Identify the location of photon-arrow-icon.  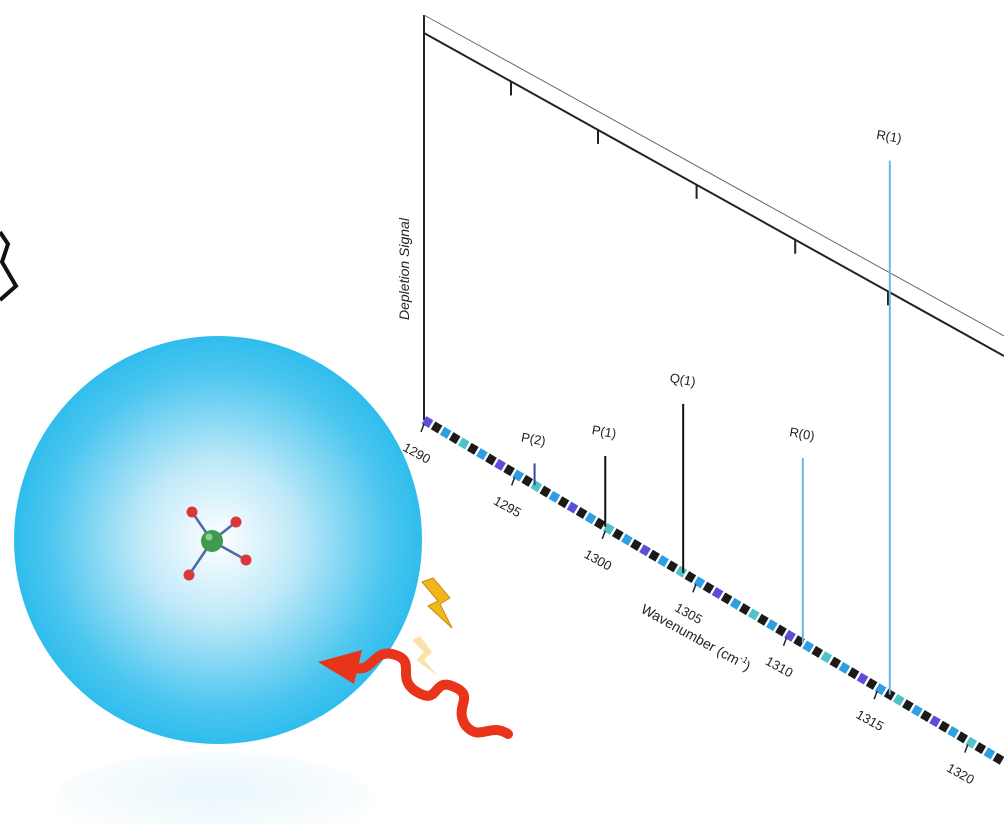
(415, 693).